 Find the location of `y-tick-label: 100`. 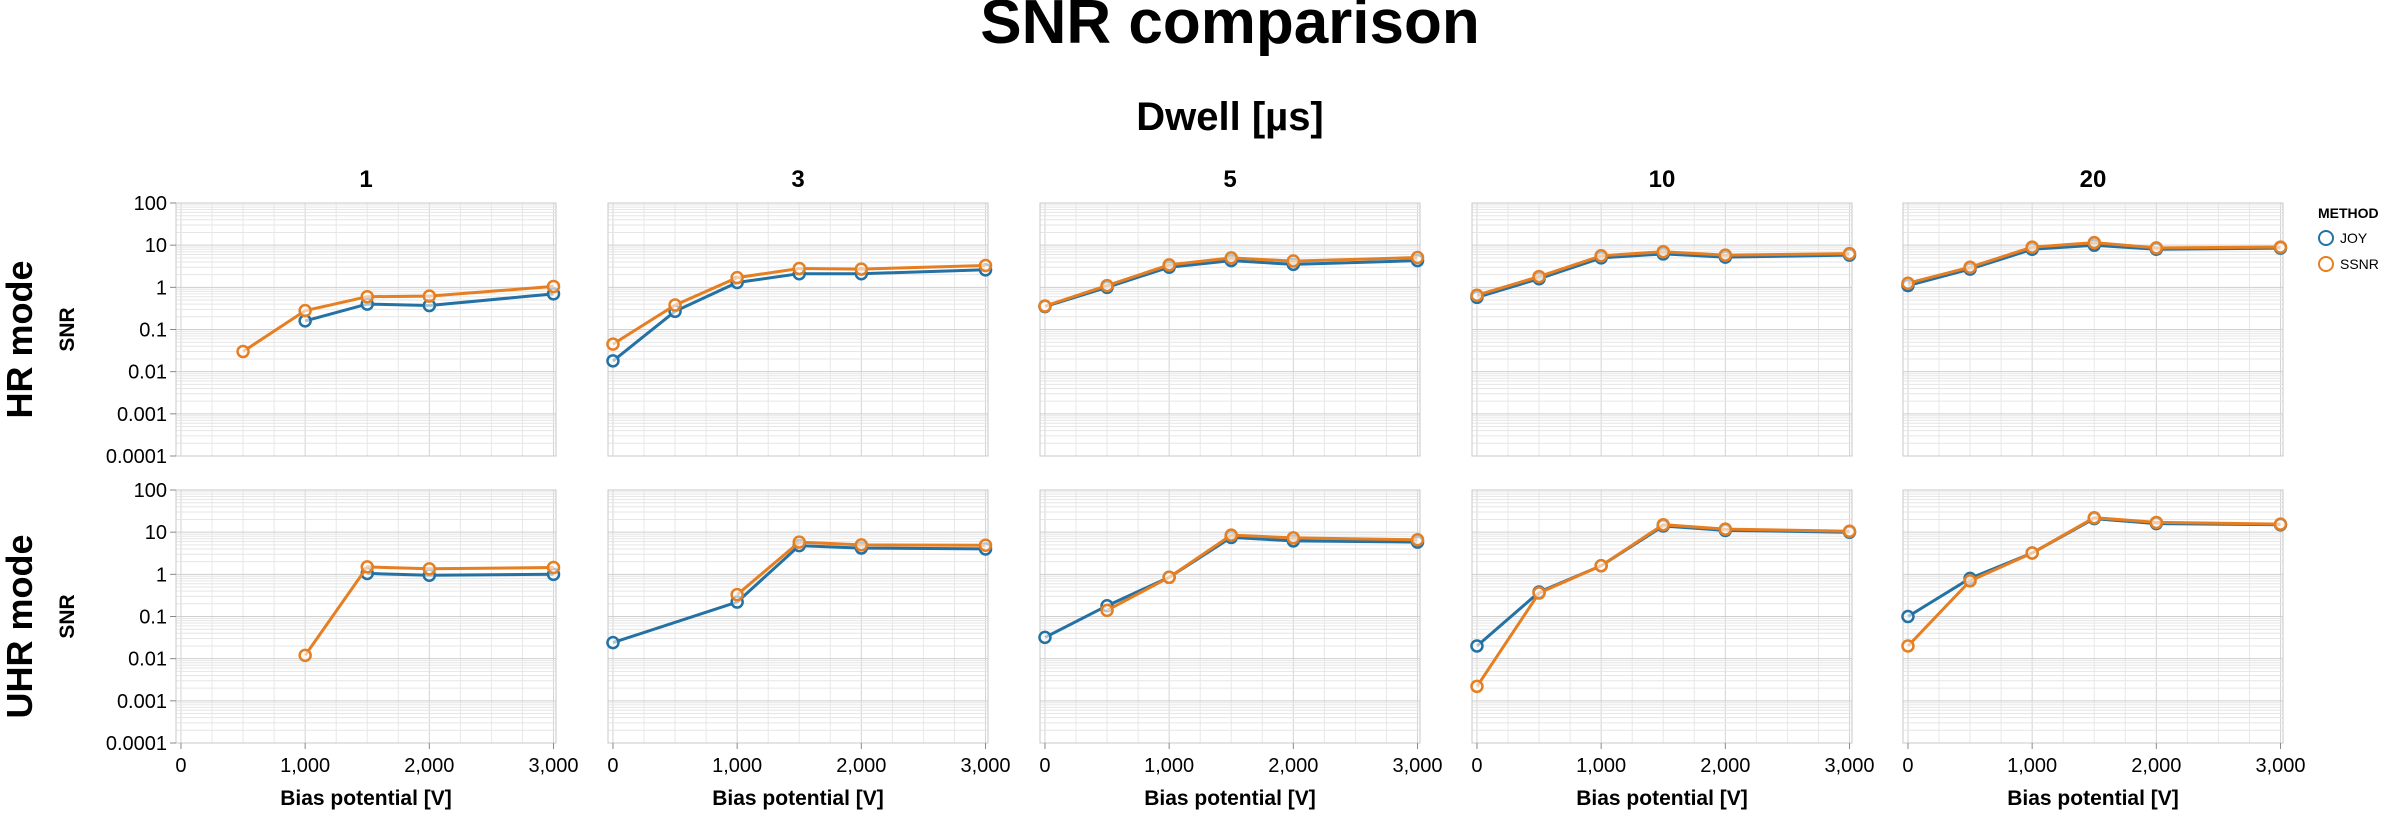

y-tick-label: 100 is located at coordinates (150, 491).